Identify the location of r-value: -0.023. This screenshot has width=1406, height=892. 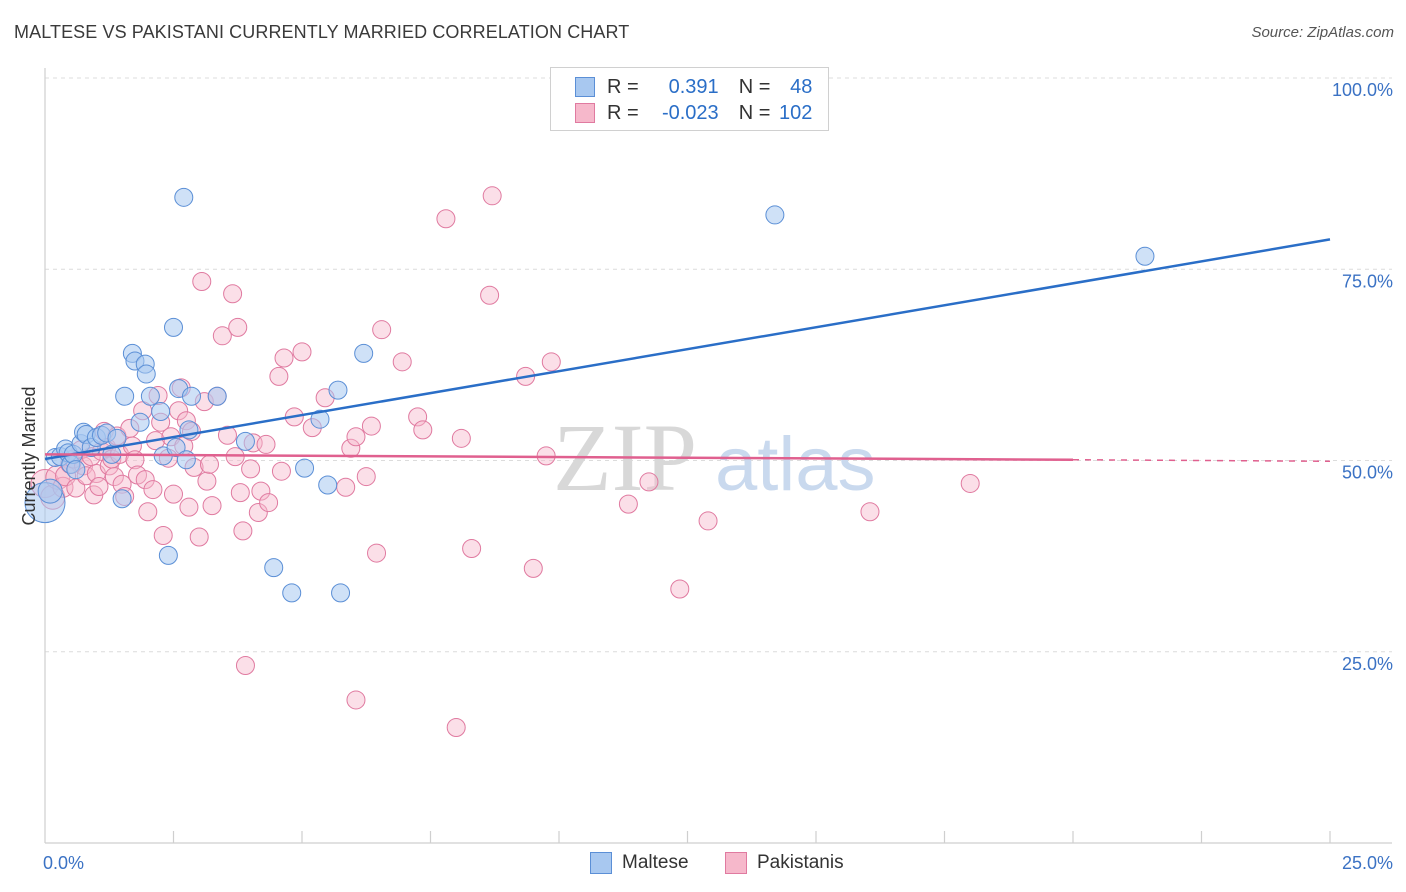
(690, 112).